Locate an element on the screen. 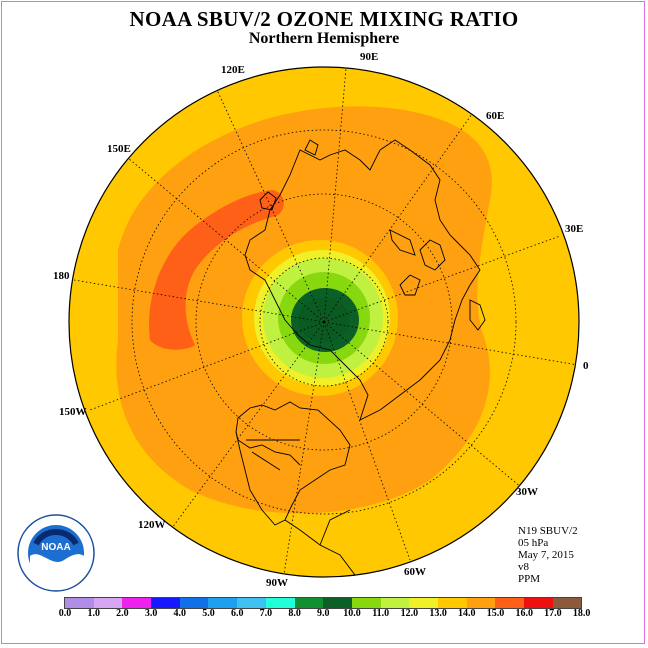  map-subtitle: Northern Hemisphere is located at coordinates (324, 38).